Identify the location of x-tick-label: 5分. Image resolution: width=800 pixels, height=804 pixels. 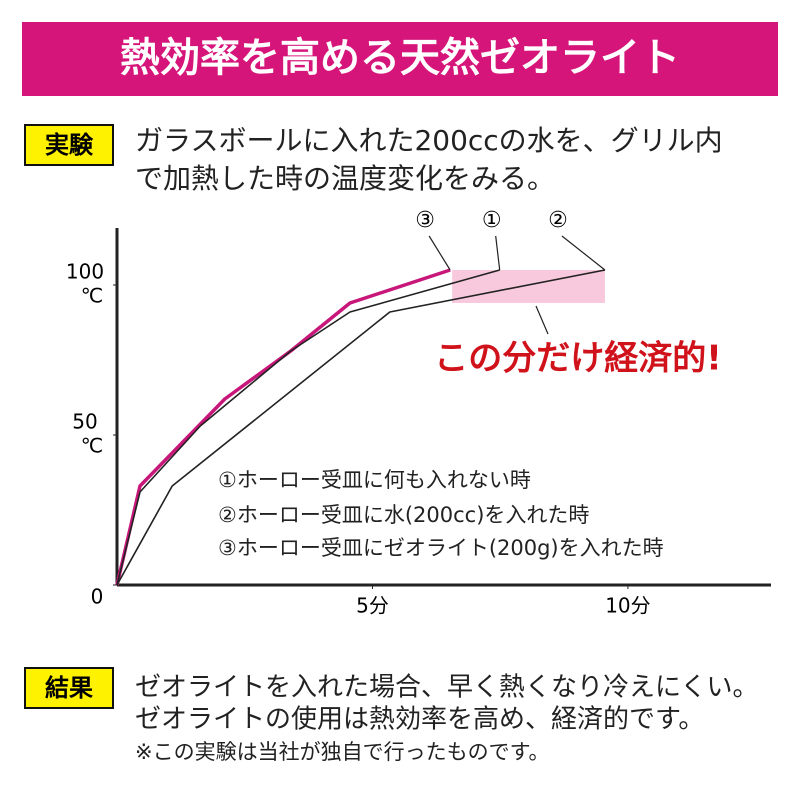
(372, 606).